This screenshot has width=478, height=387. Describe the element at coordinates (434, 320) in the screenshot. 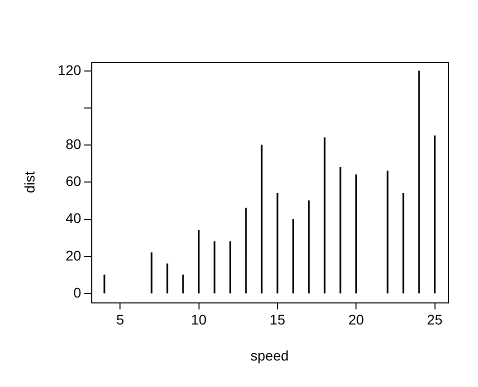

I see `x-tick-label: 25` at that location.